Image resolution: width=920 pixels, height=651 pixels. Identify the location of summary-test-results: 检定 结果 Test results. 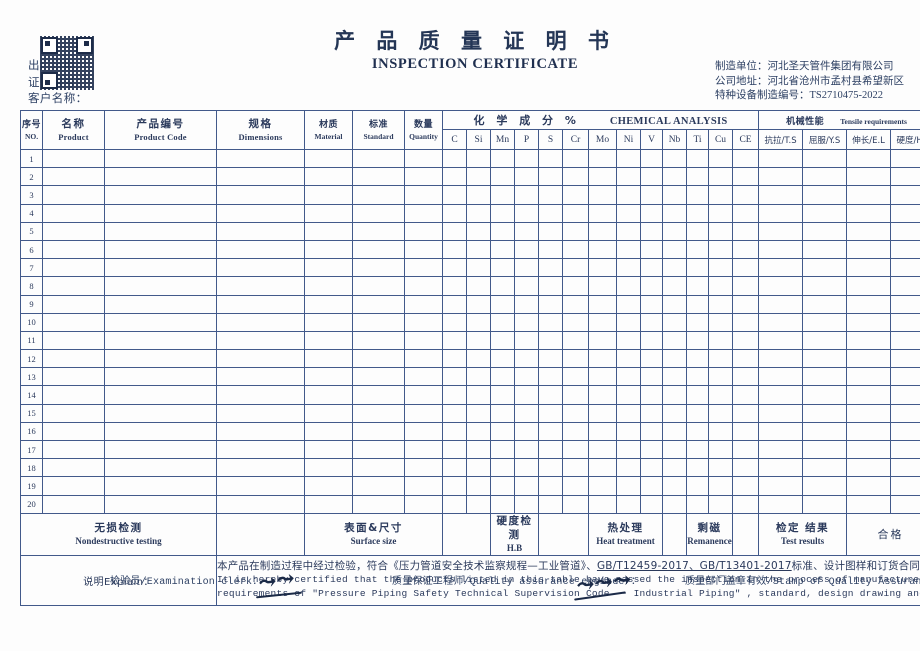
(803, 534).